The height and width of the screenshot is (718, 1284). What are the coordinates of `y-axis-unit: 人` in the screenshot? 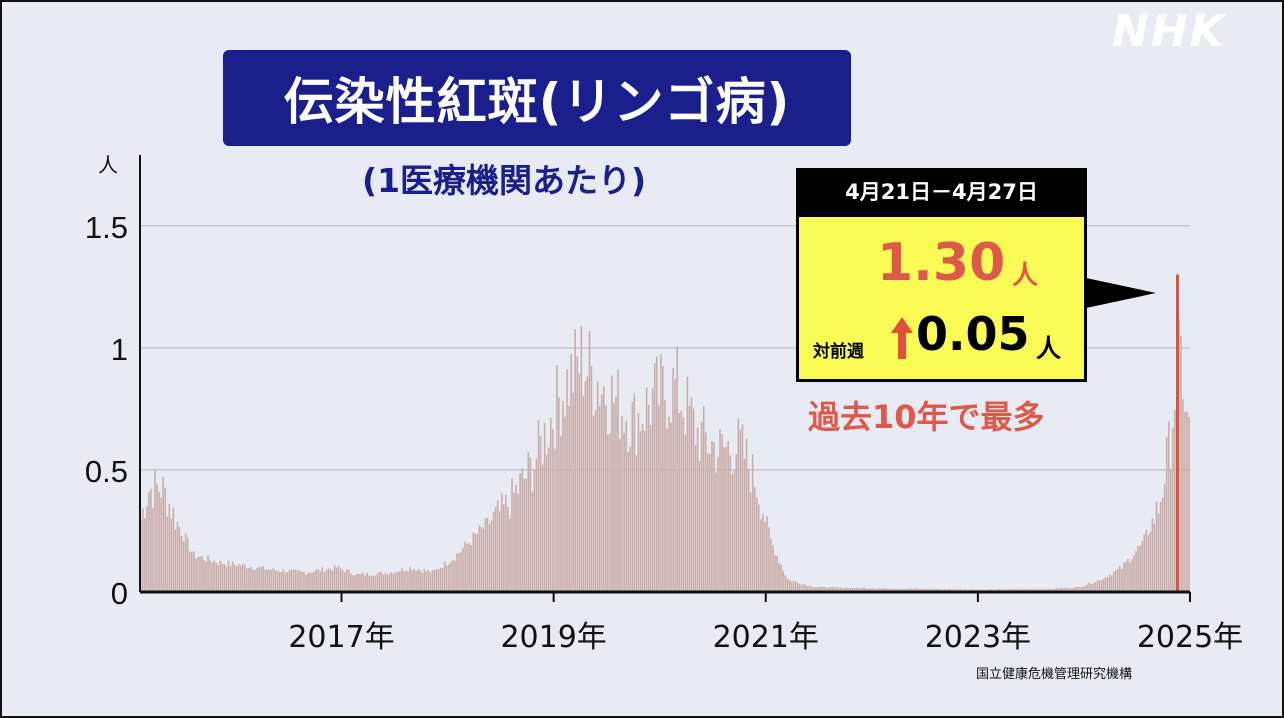 It's located at (108, 165).